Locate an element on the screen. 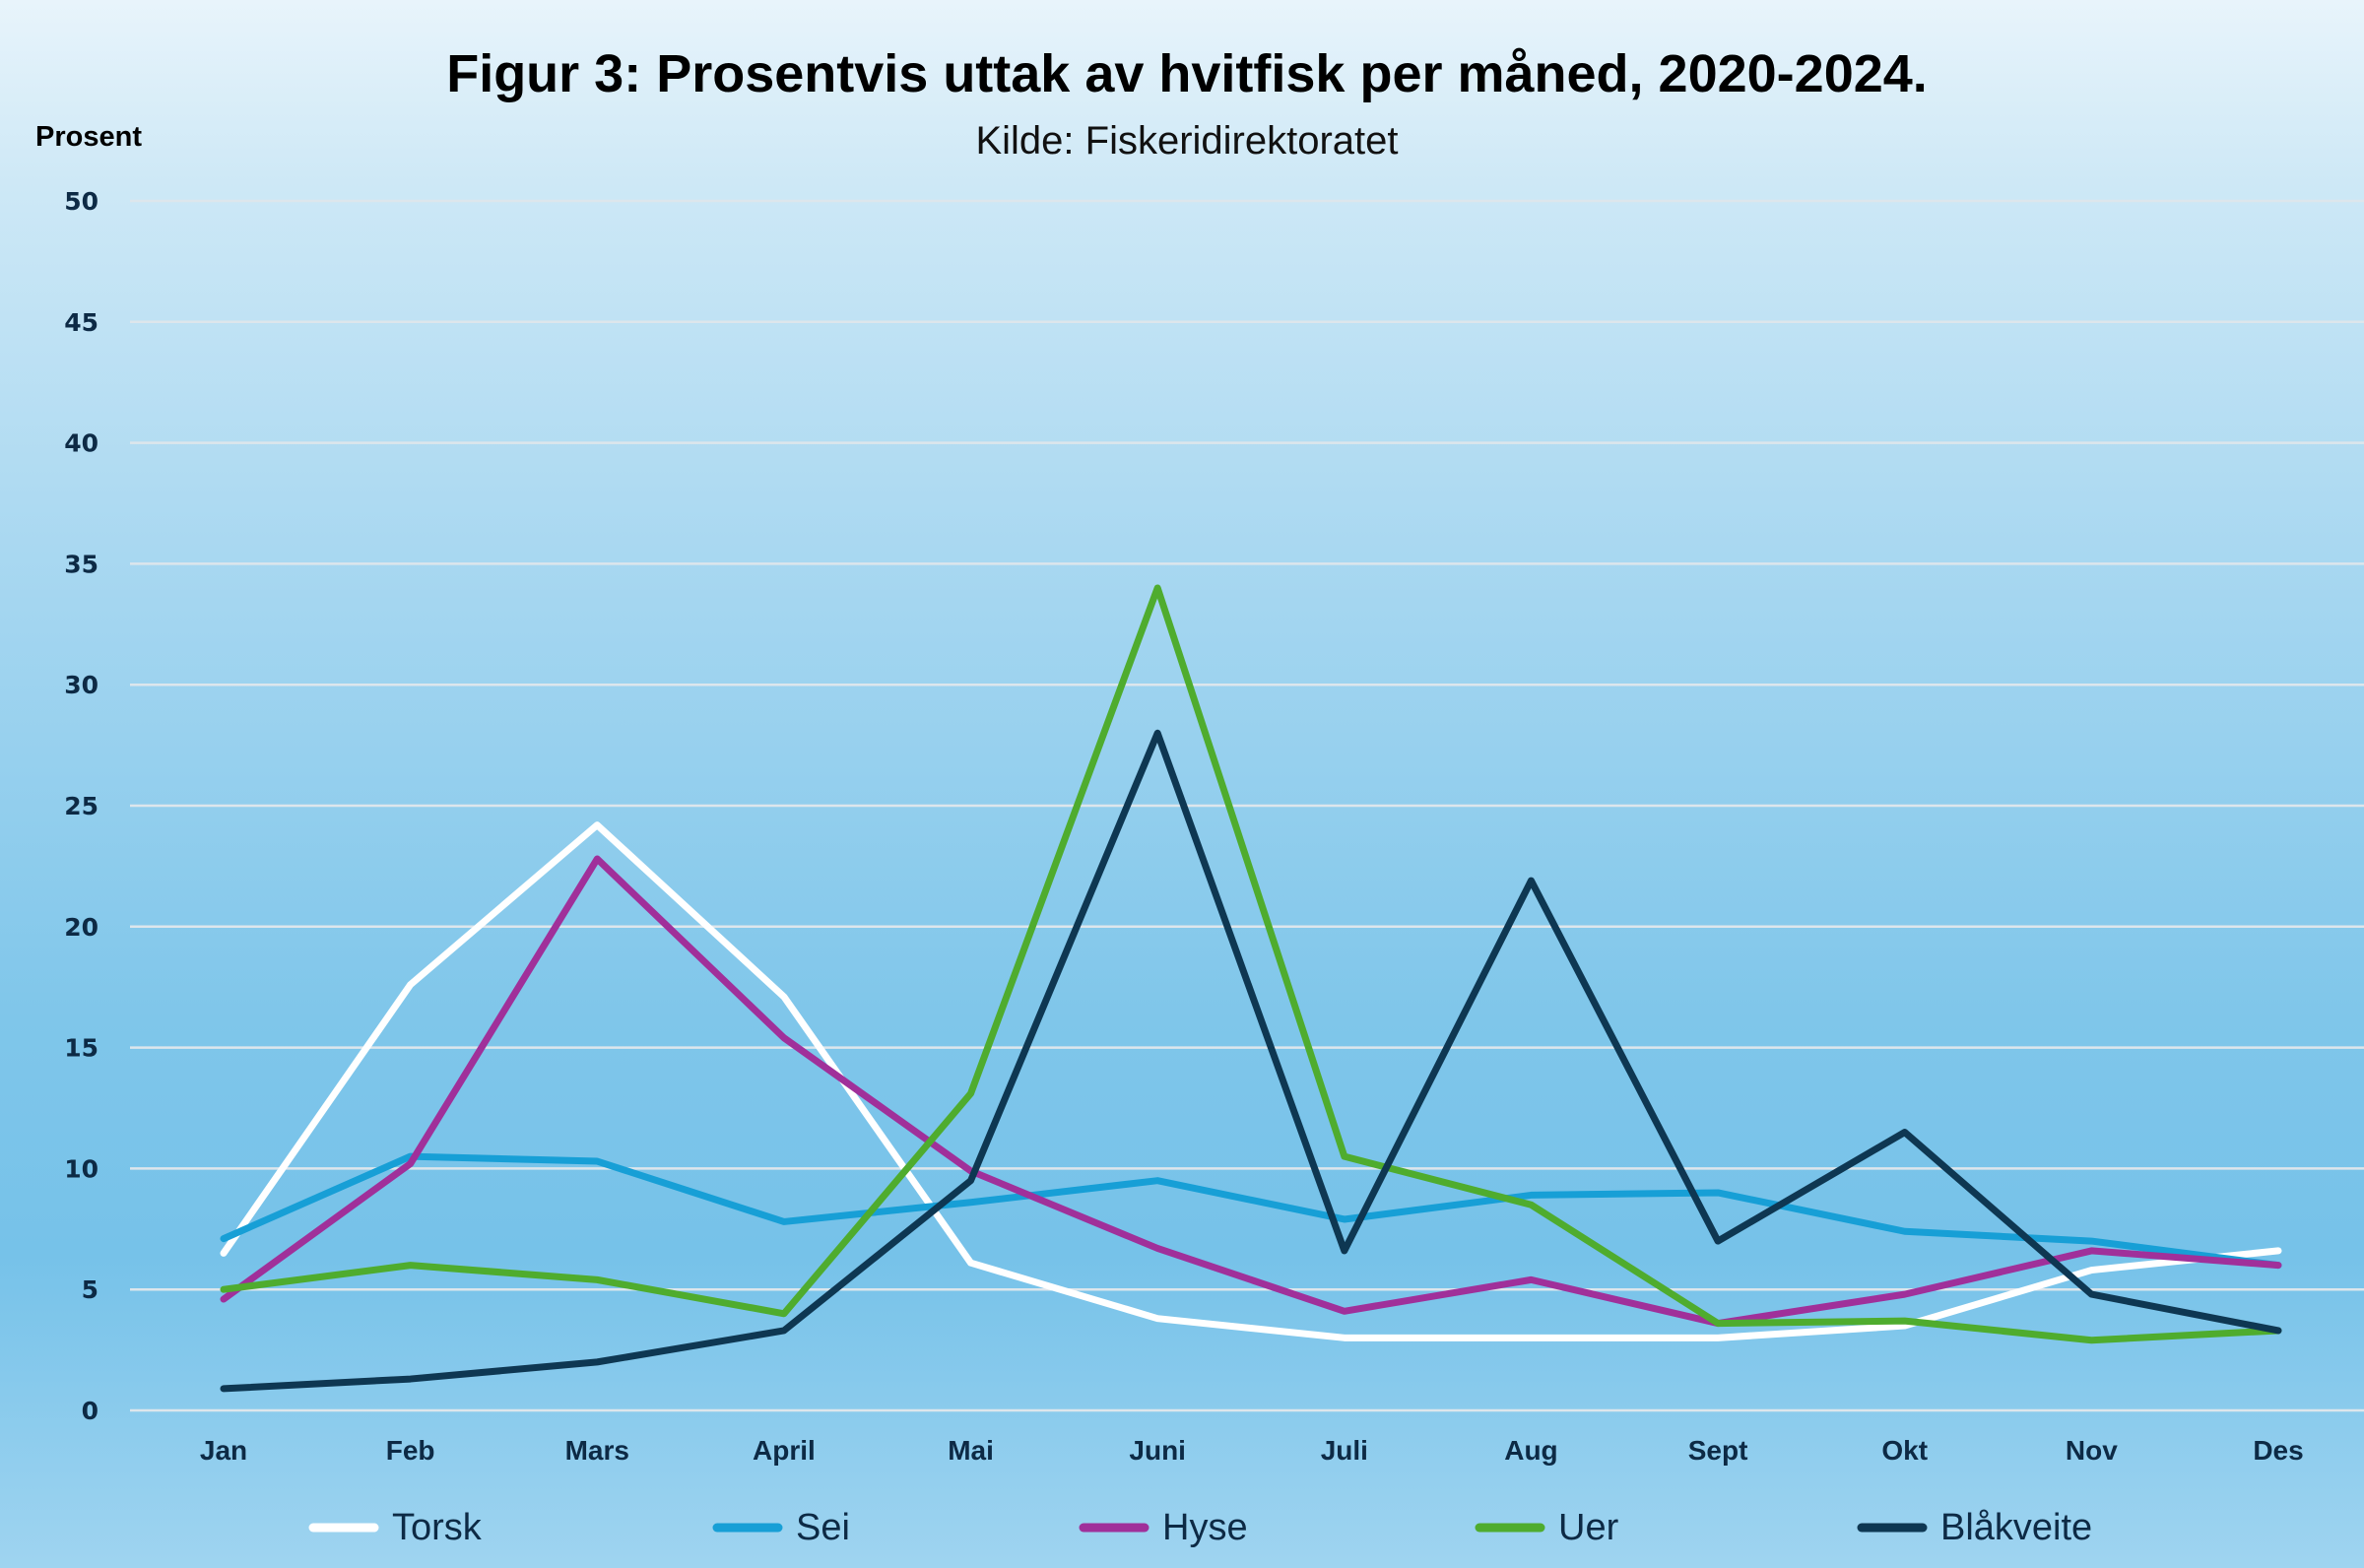 Image resolution: width=2364 pixels, height=1568 pixels. x-tick-label: April is located at coordinates (784, 1451).